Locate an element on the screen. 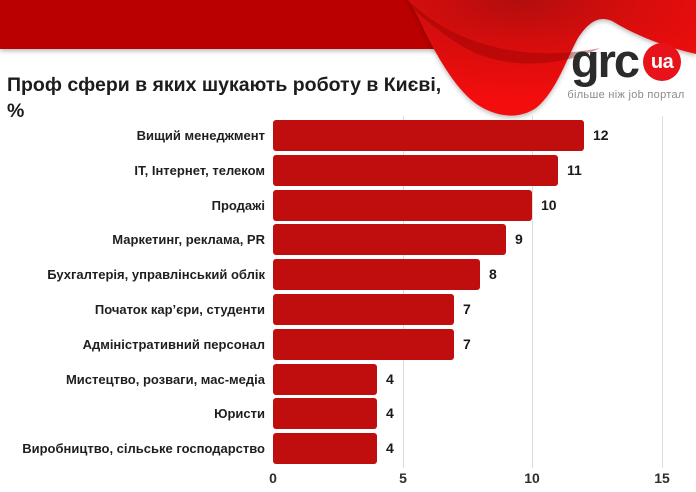 Image resolution: width=696 pixels, height=492 pixels. category-label: Бухгалтерія, управлінський облік is located at coordinates (156, 274).